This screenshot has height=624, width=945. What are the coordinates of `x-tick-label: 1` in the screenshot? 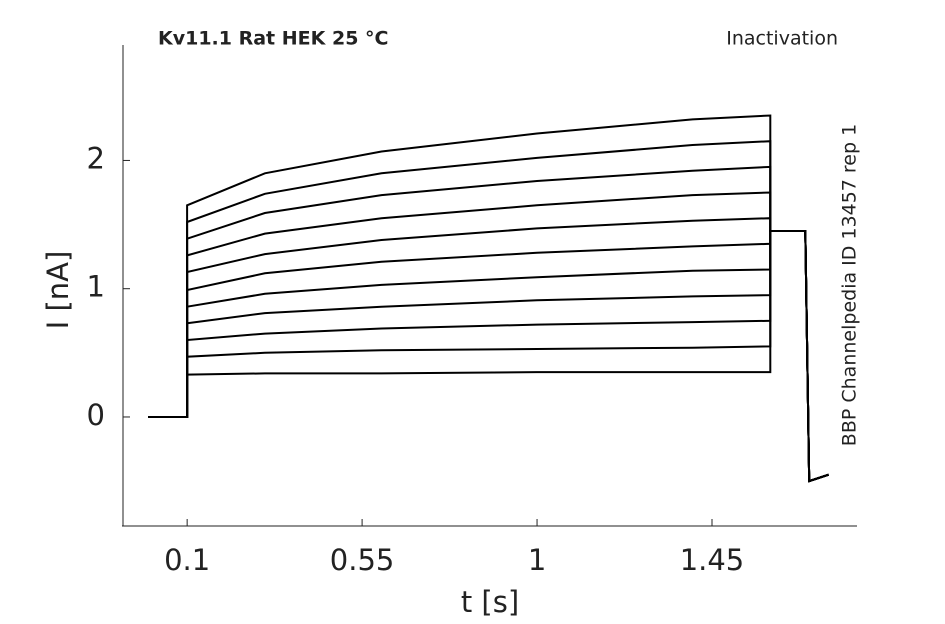 It's located at (537, 560).